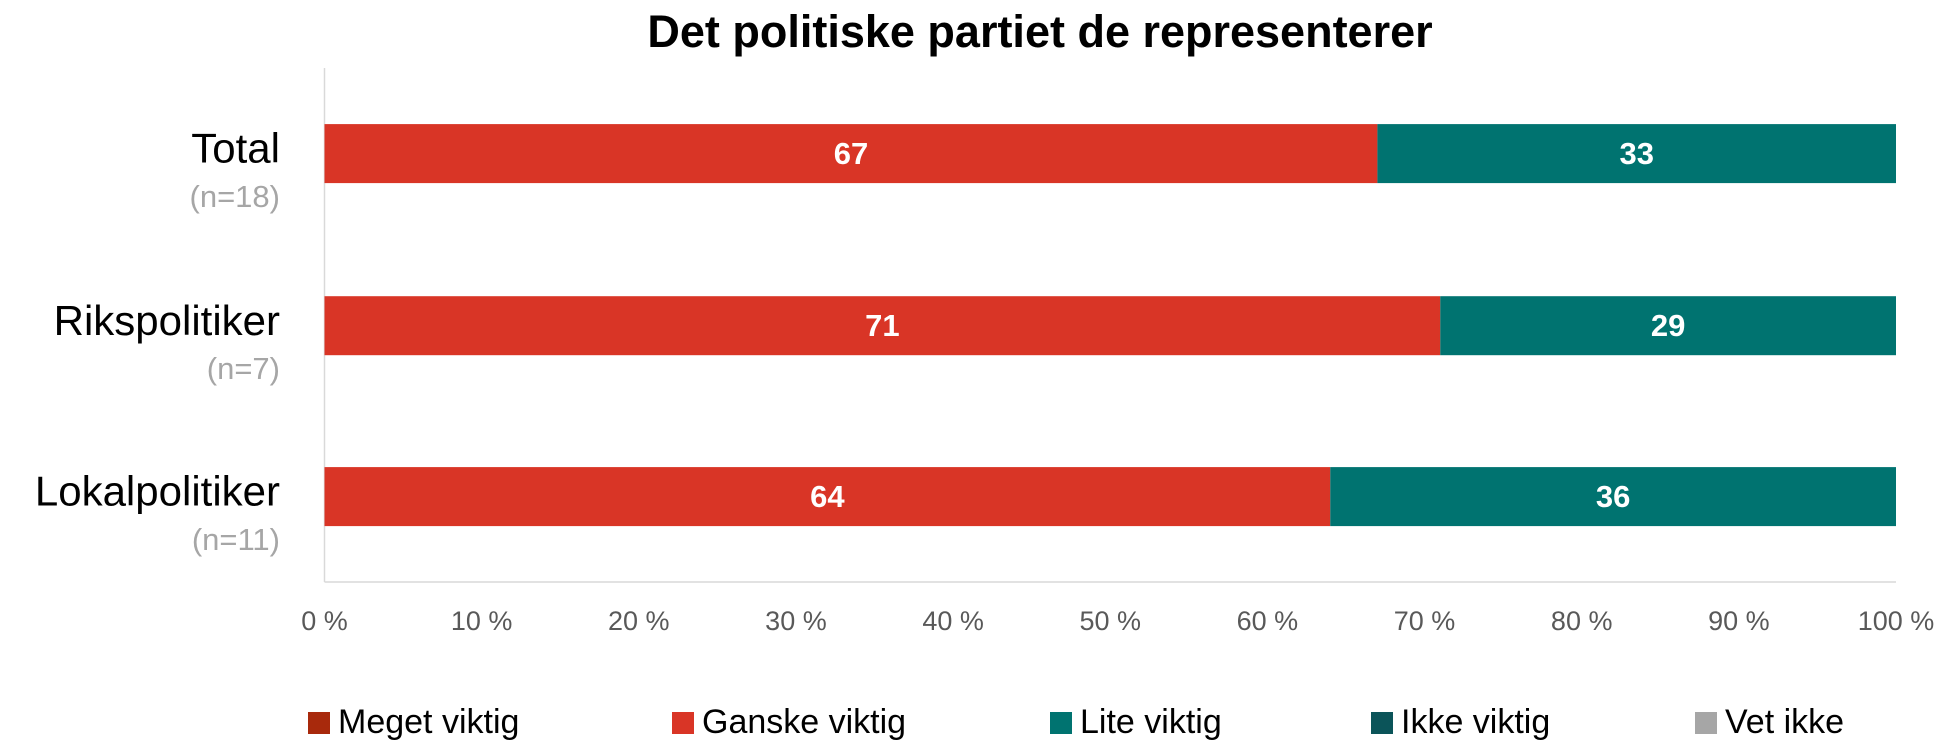 Image resolution: width=1942 pixels, height=746 pixels. I want to click on data-label: 64, so click(827, 496).